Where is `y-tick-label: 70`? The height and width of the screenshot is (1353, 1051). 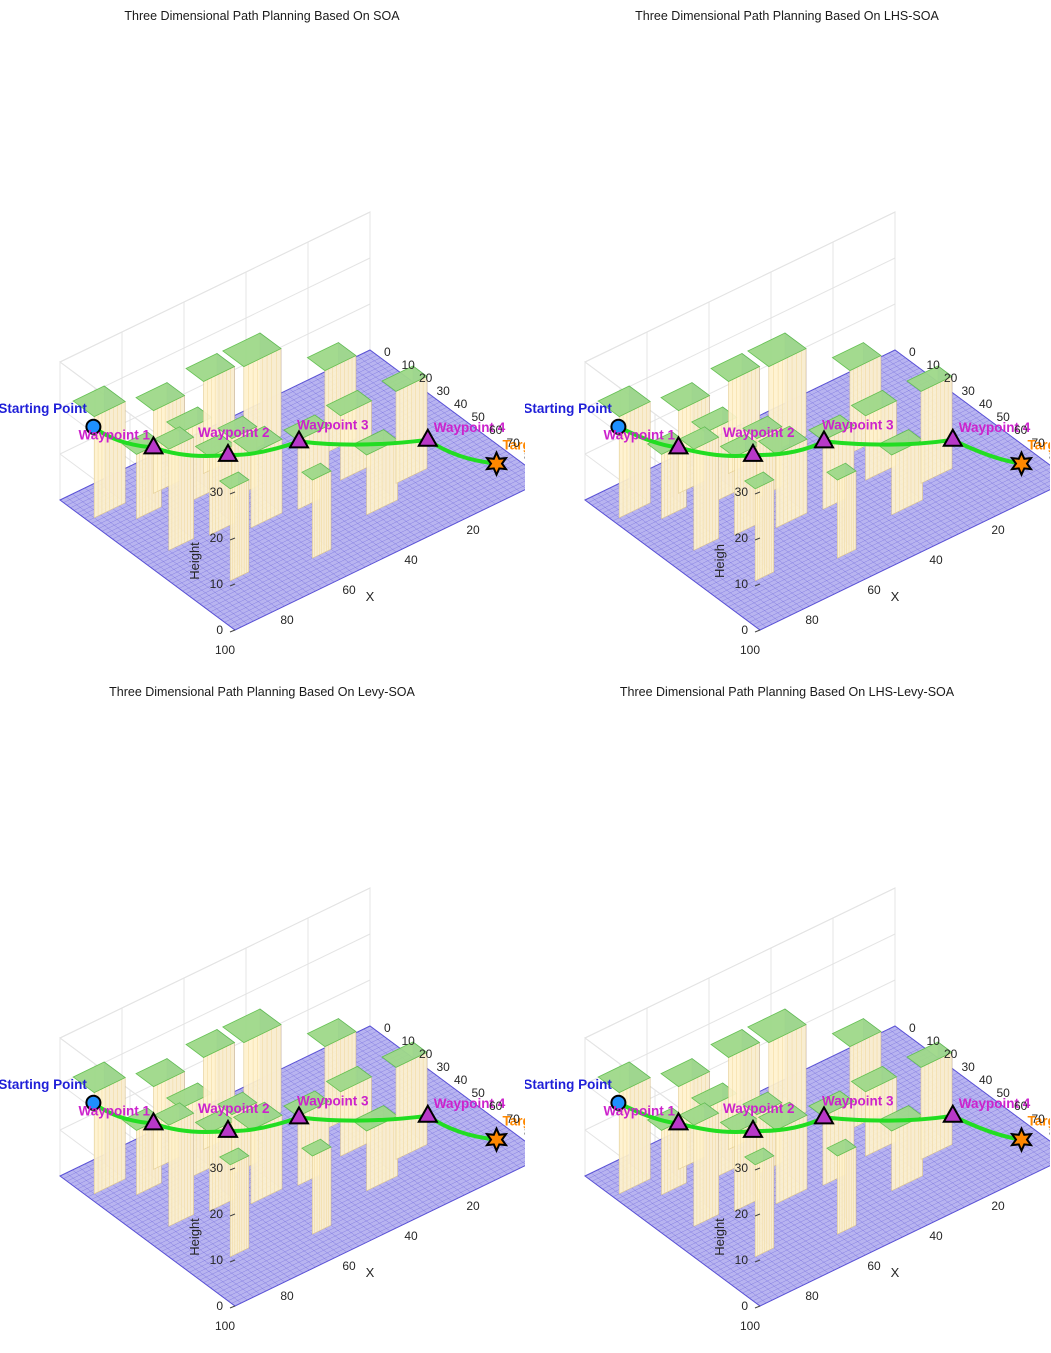
y-tick-label: 70 is located at coordinates (514, 1119).